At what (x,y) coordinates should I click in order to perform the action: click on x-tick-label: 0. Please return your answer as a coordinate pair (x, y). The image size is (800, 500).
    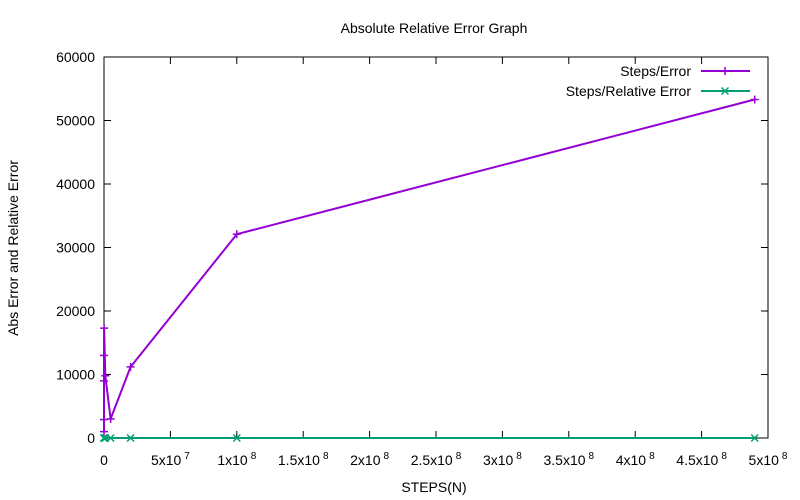
    Looking at the image, I should click on (104, 460).